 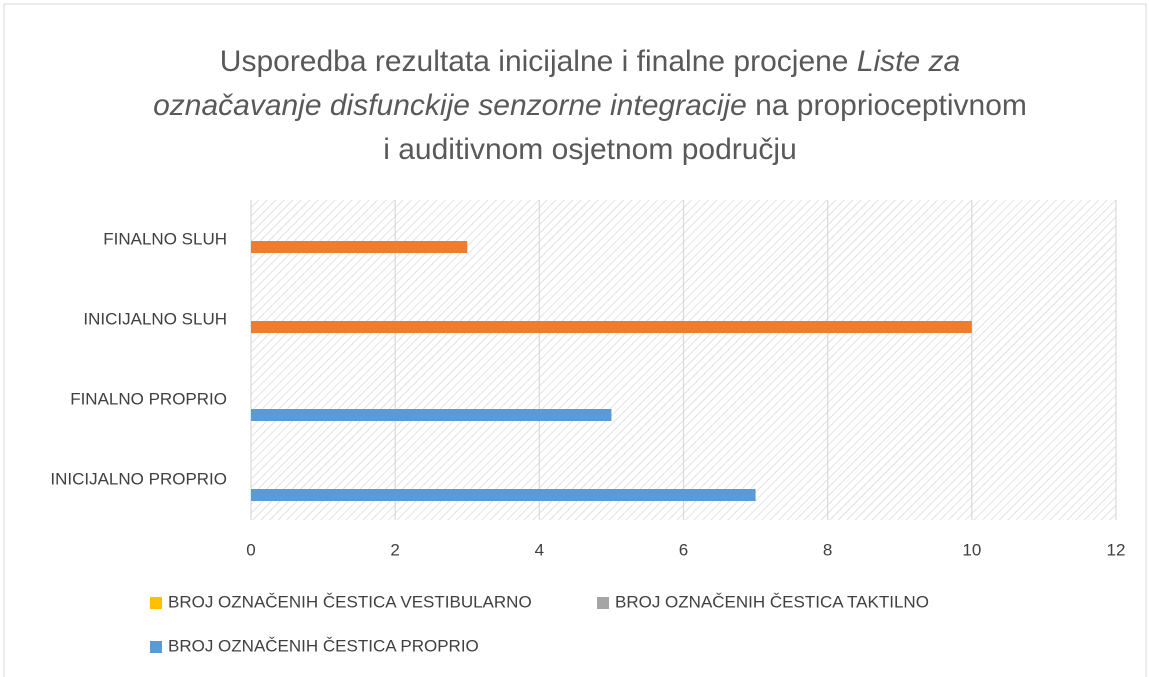 What do you see at coordinates (971, 549) in the screenshot?
I see `x-tick-label: 10` at bounding box center [971, 549].